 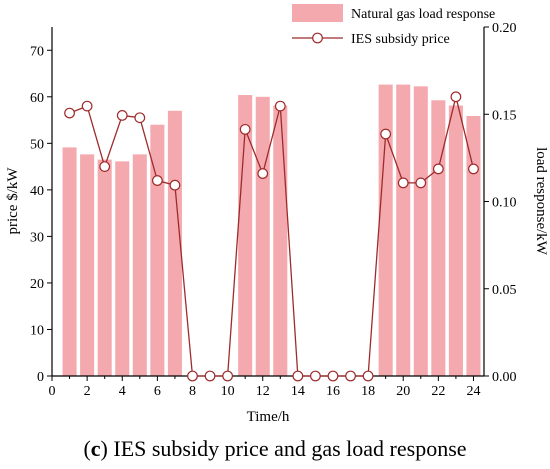 What do you see at coordinates (403, 391) in the screenshot?
I see `x-tick-label: 20` at bounding box center [403, 391].